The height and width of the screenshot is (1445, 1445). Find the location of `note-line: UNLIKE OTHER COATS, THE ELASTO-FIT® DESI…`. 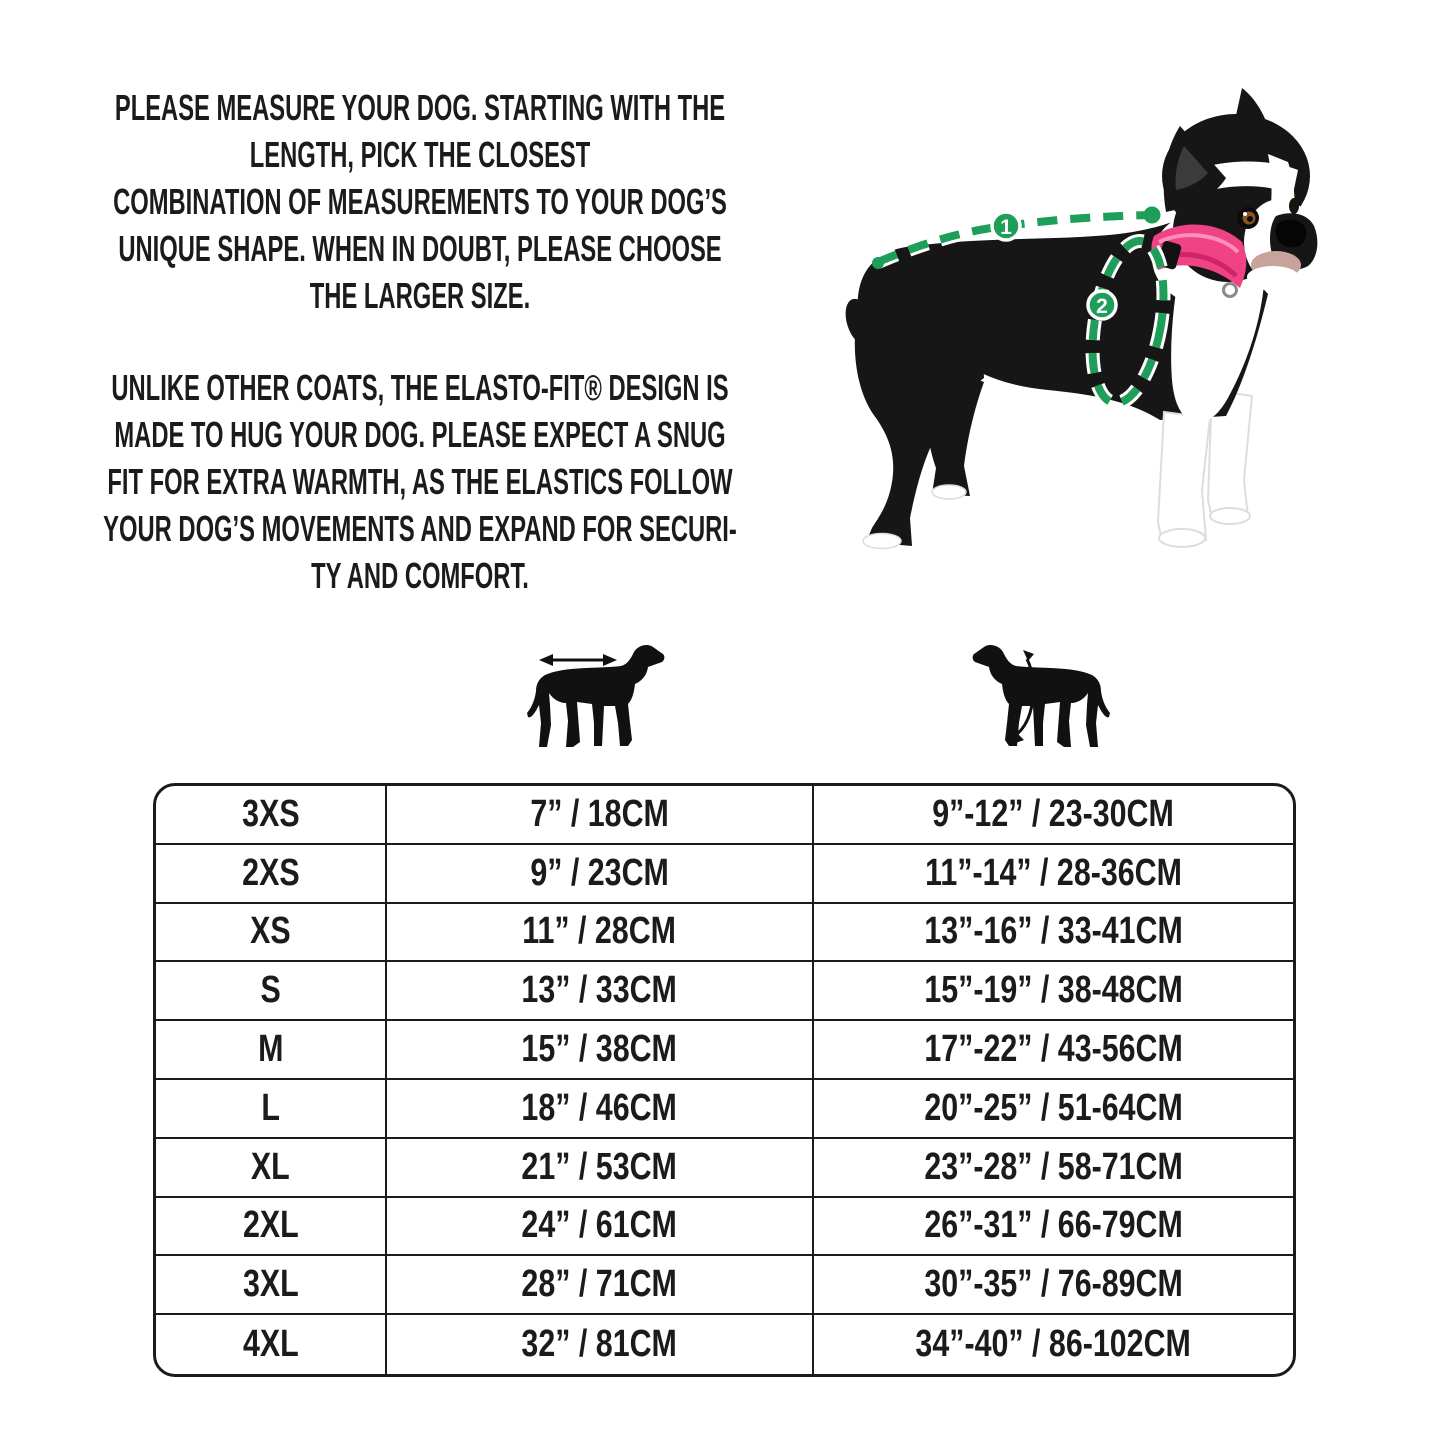

note-line: UNLIKE OTHER COATS, THE ELASTO-FIT® DESI… is located at coordinates (420, 387).